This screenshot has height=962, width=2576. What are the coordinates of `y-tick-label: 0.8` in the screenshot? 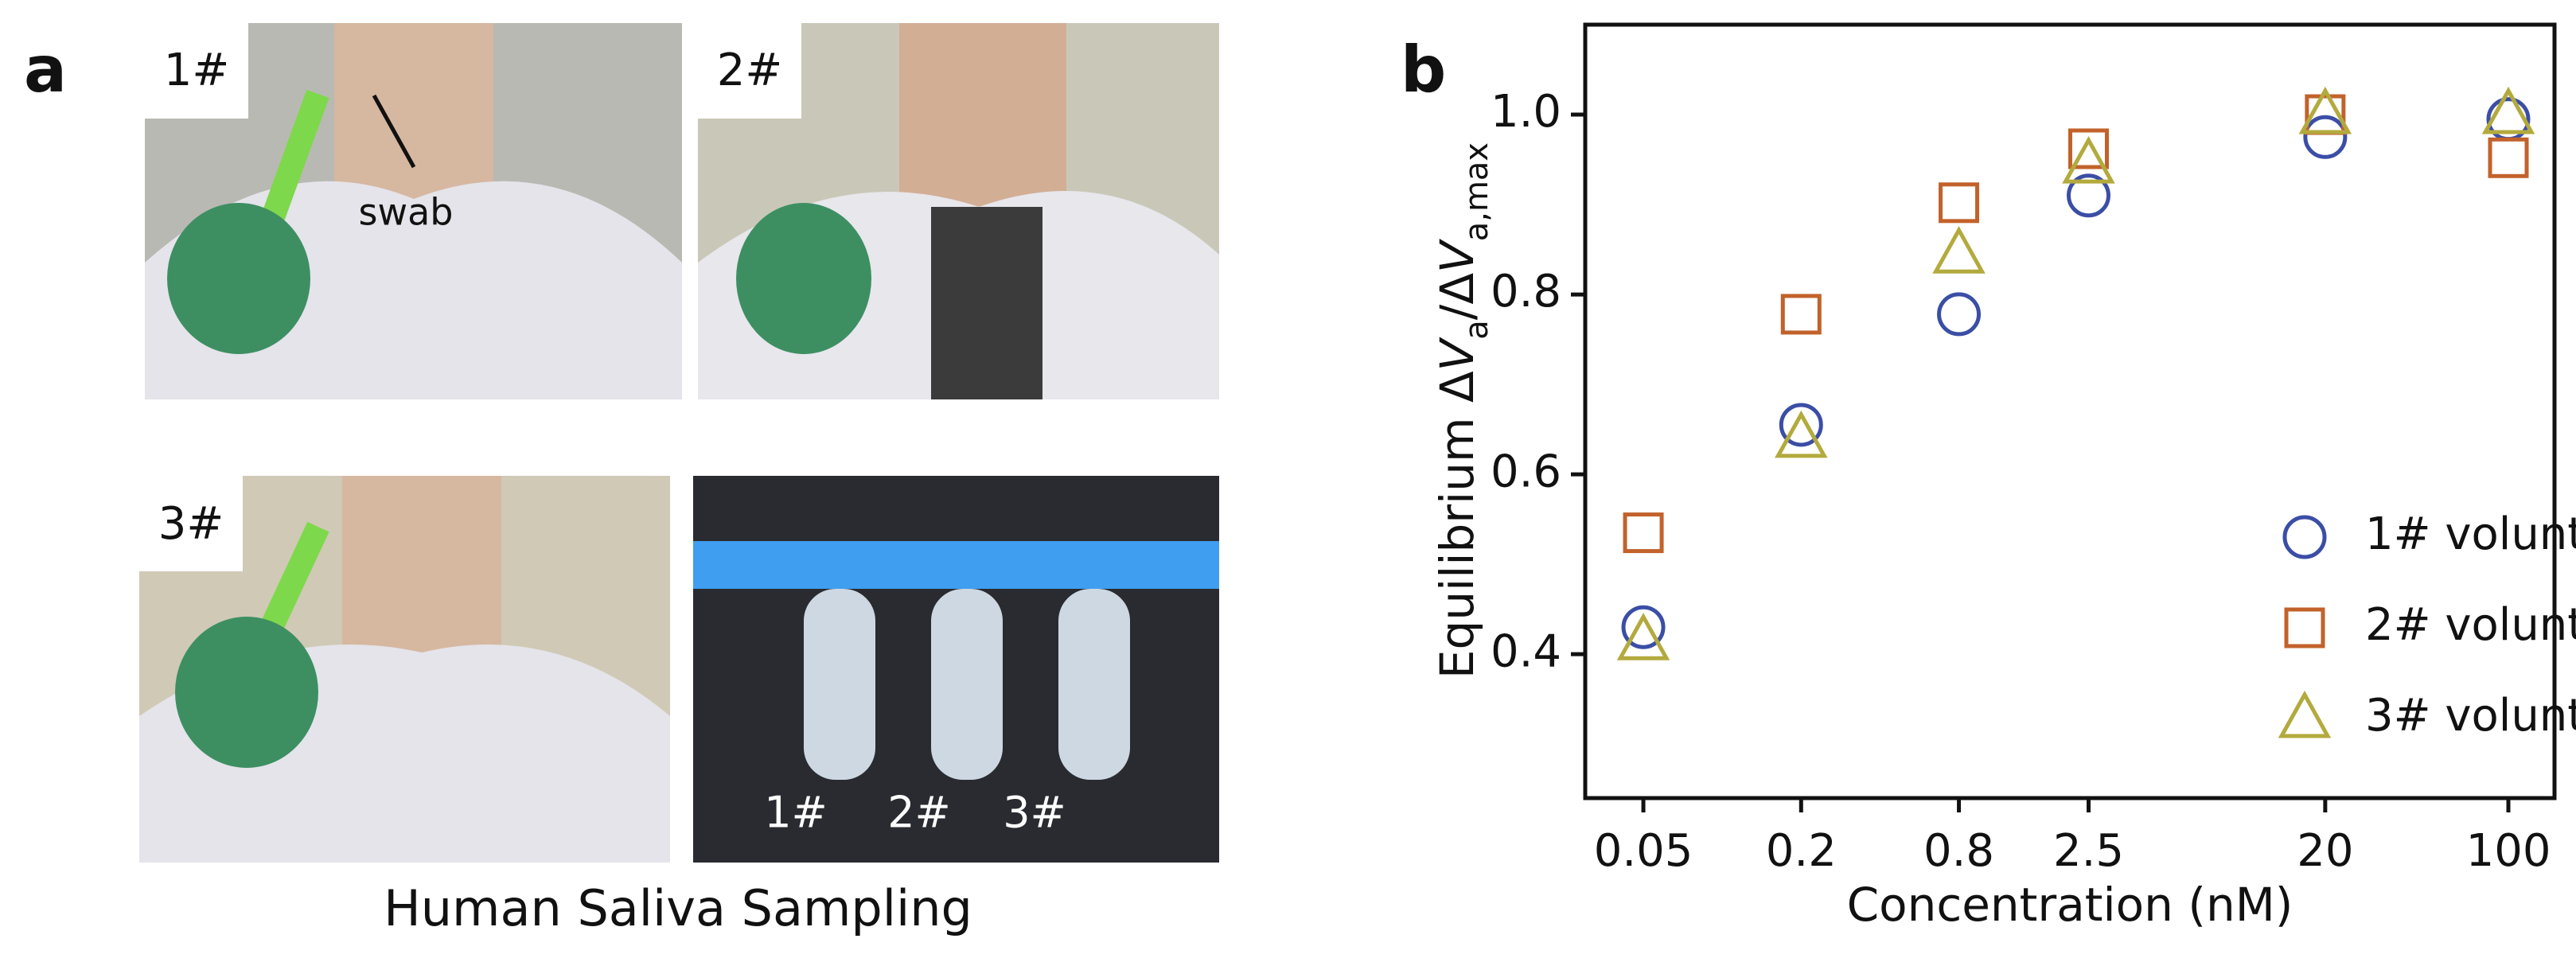 It's located at (1526, 291).